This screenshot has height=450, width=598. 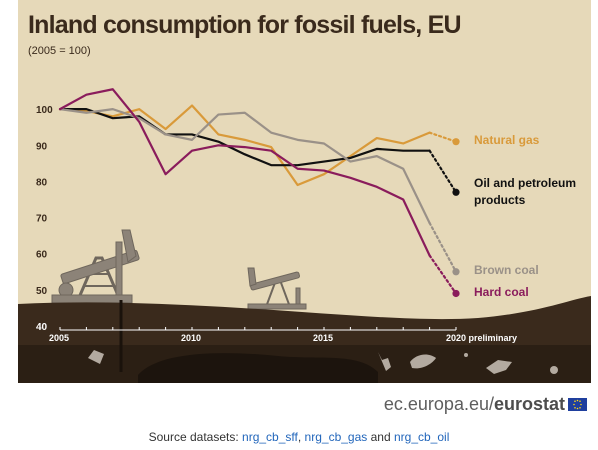 What do you see at coordinates (95, 266) in the screenshot?
I see `oil-pump-left-illustration` at bounding box center [95, 266].